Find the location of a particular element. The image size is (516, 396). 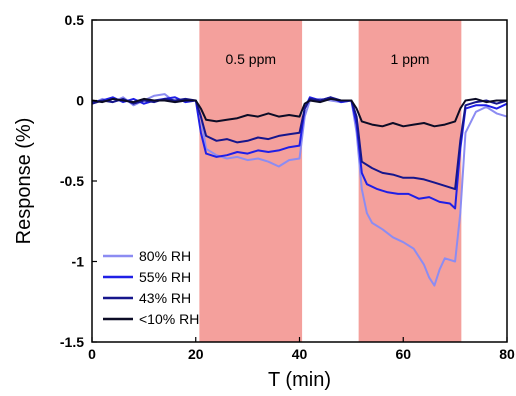

x-tick-label-4: 80 is located at coordinates (507, 354).